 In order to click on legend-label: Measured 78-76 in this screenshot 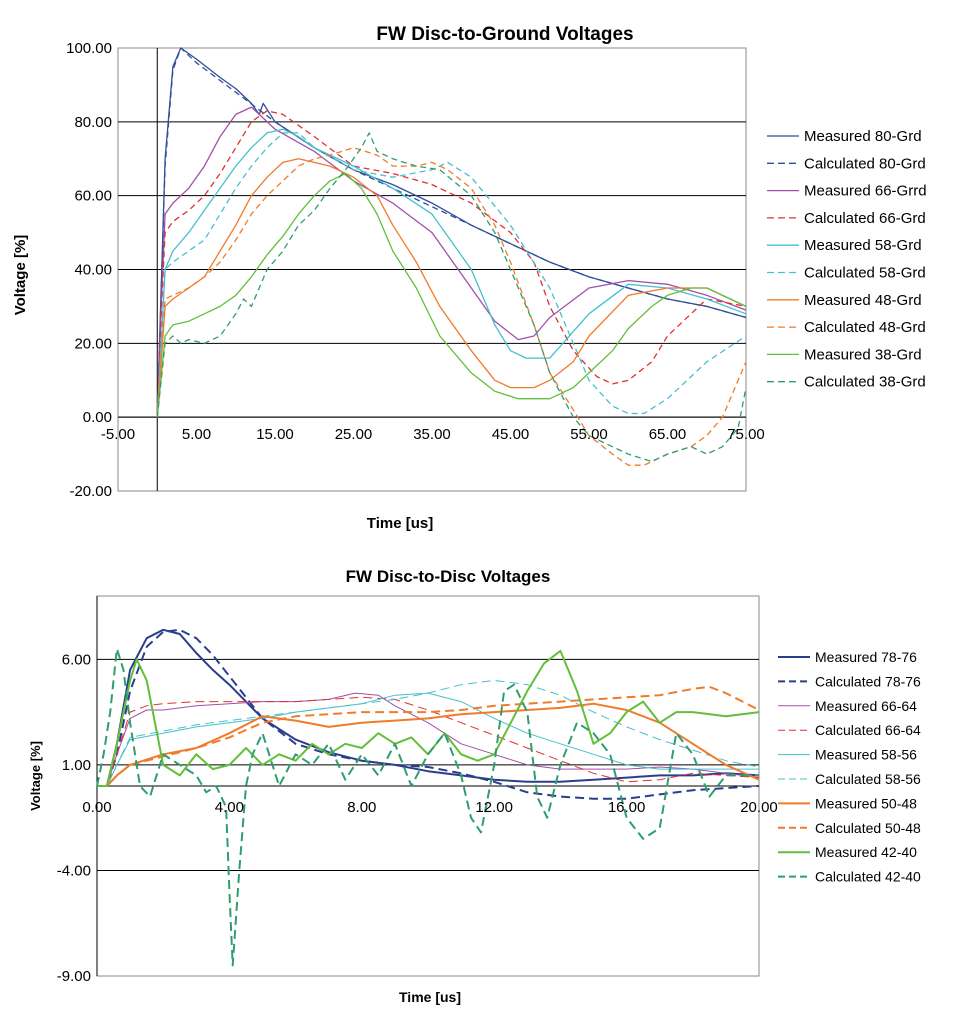, I will do `click(866, 657)`.